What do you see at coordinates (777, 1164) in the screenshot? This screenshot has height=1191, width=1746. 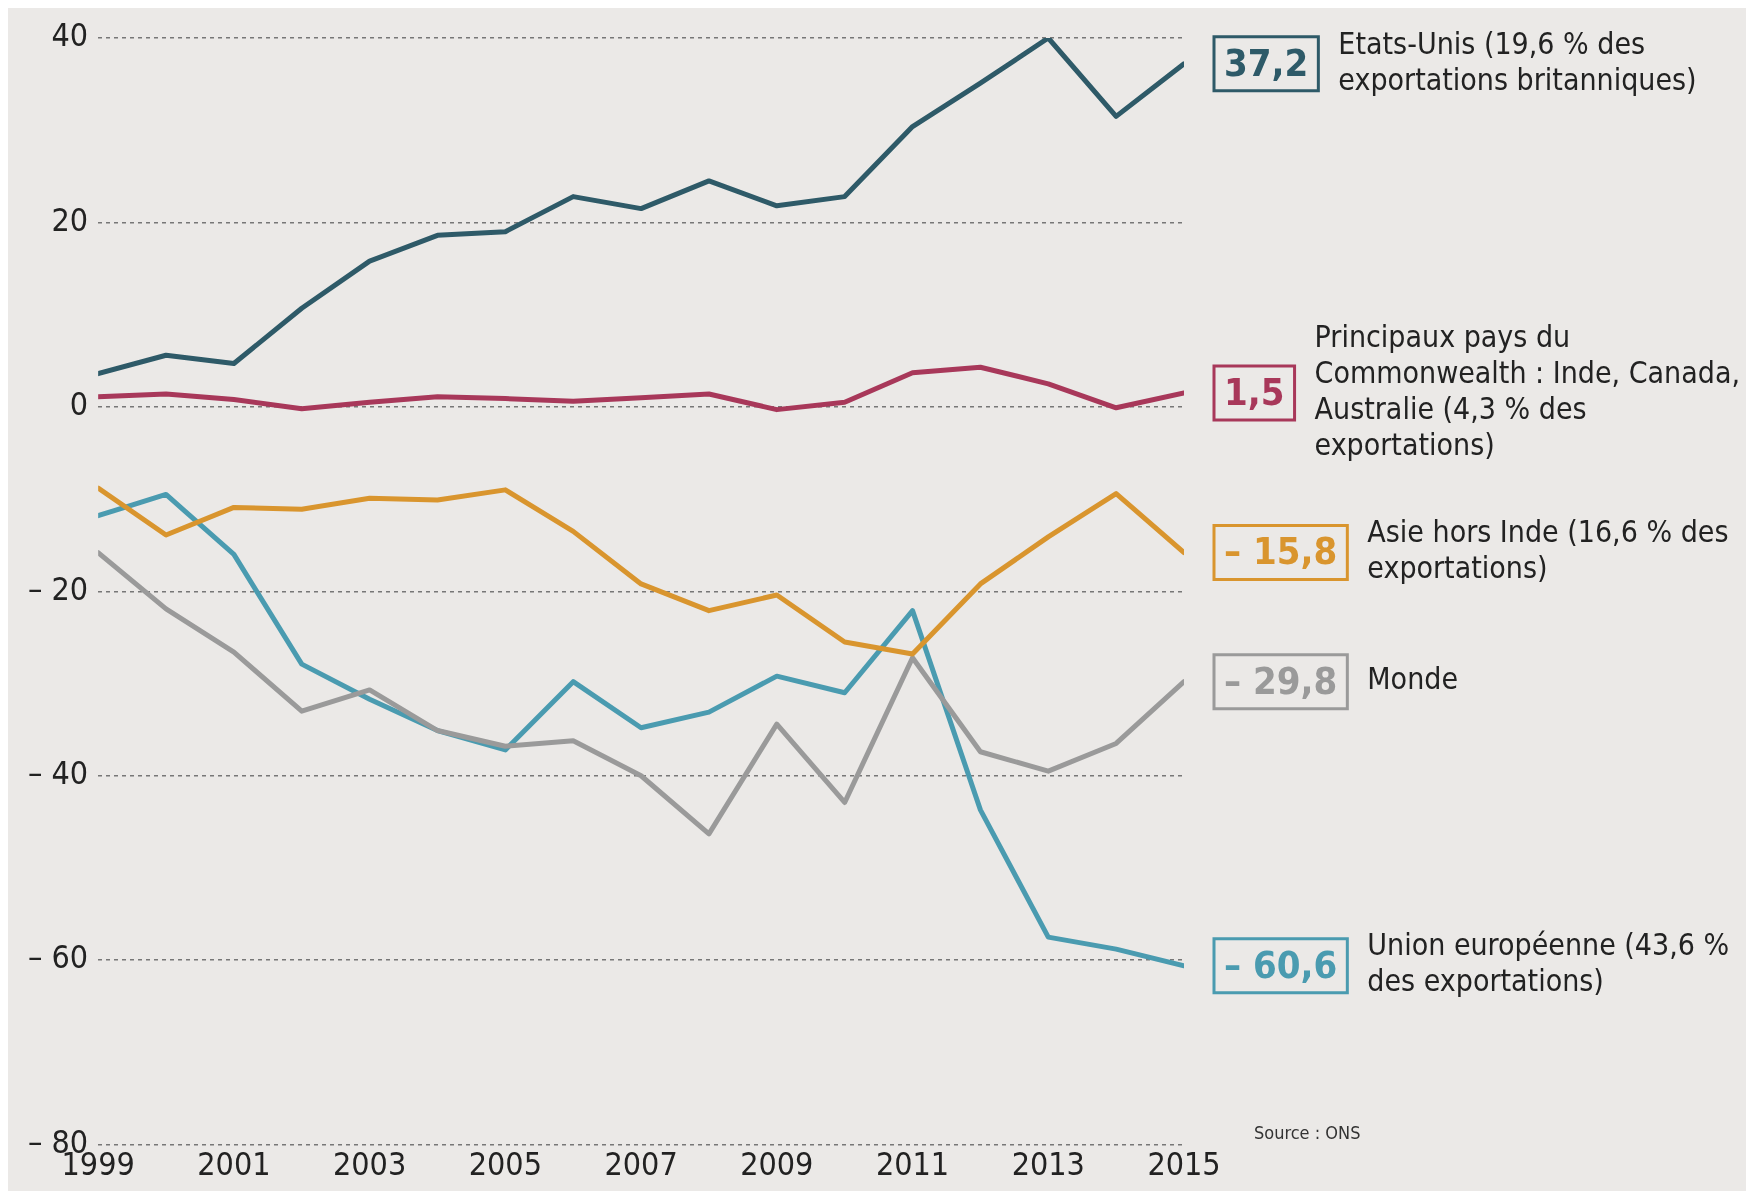 I see `x-tick-label: 2009` at bounding box center [777, 1164].